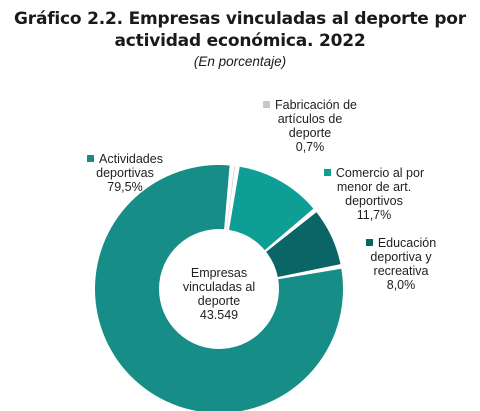  I want to click on center-label-line-2: vinculadas al, so click(219, 287).